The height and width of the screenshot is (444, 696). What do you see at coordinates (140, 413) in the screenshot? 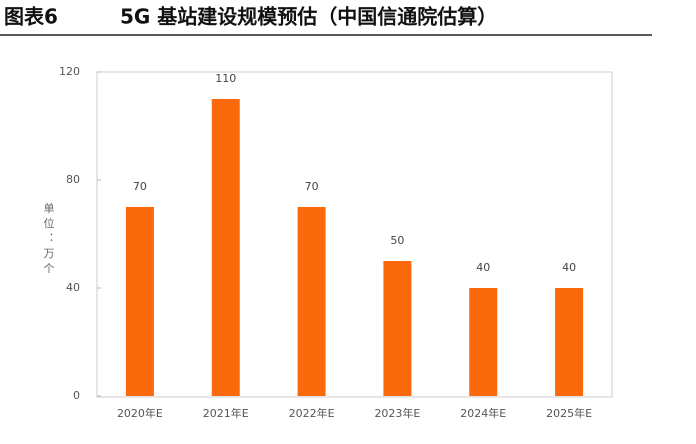
I see `x-tick-label: 2020年E` at bounding box center [140, 413].